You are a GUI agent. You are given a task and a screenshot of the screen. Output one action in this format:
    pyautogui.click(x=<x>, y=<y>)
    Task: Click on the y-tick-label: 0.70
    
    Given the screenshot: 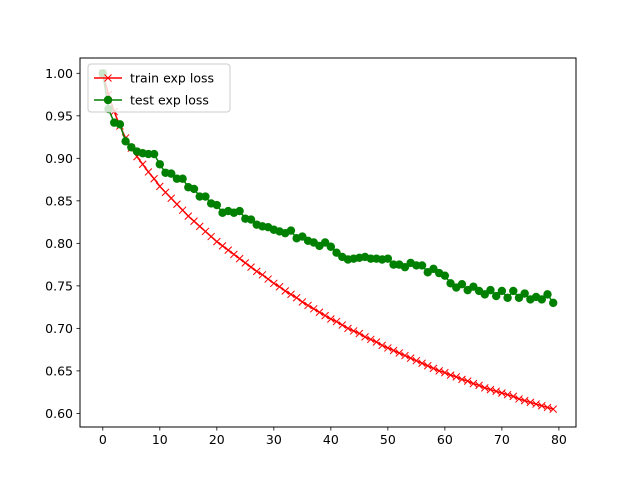 What is the action you would take?
    pyautogui.click(x=59, y=328)
    